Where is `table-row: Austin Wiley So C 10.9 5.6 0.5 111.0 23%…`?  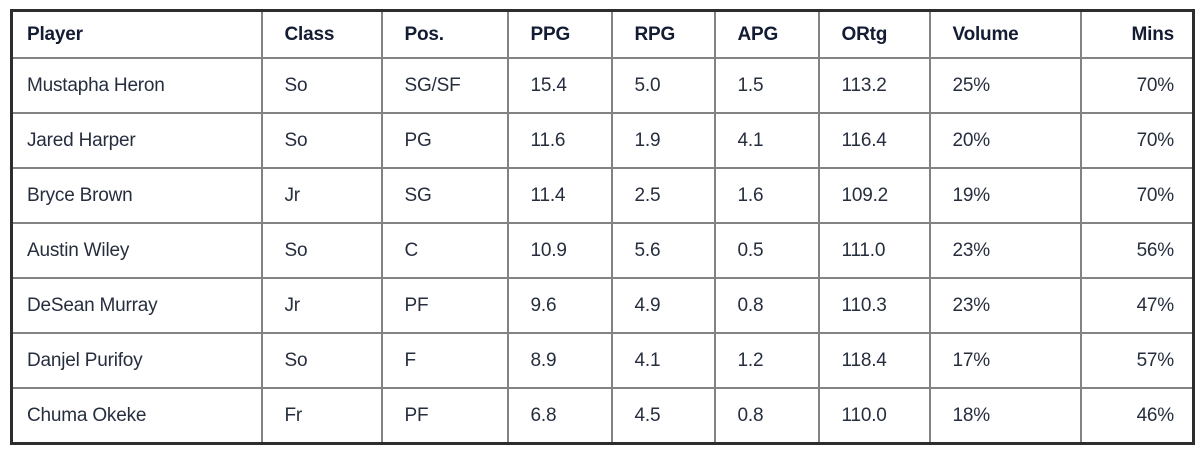 table-row: Austin Wiley So C 10.9 5.6 0.5 111.0 23%… is located at coordinates (602, 250).